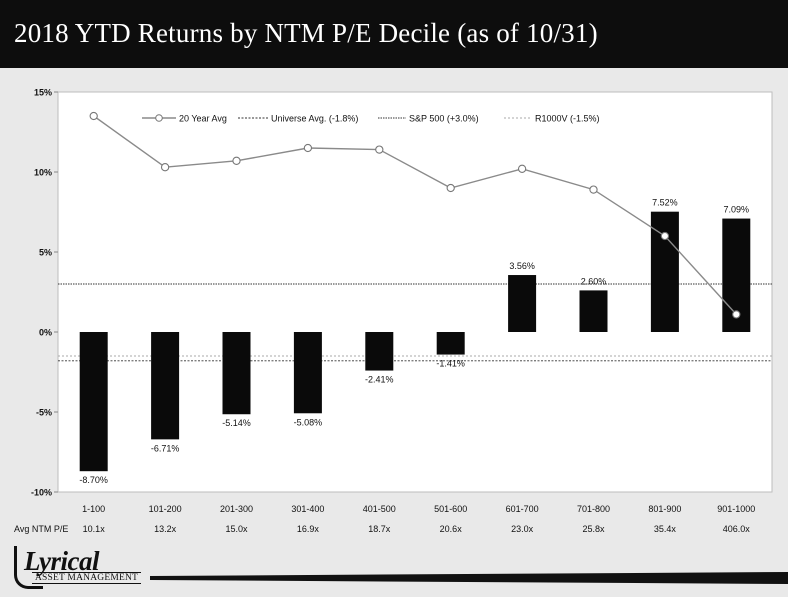  What do you see at coordinates (314, 119) in the screenshot?
I see `legend-entry: Universe Avg. (-1.8%)` at bounding box center [314, 119].